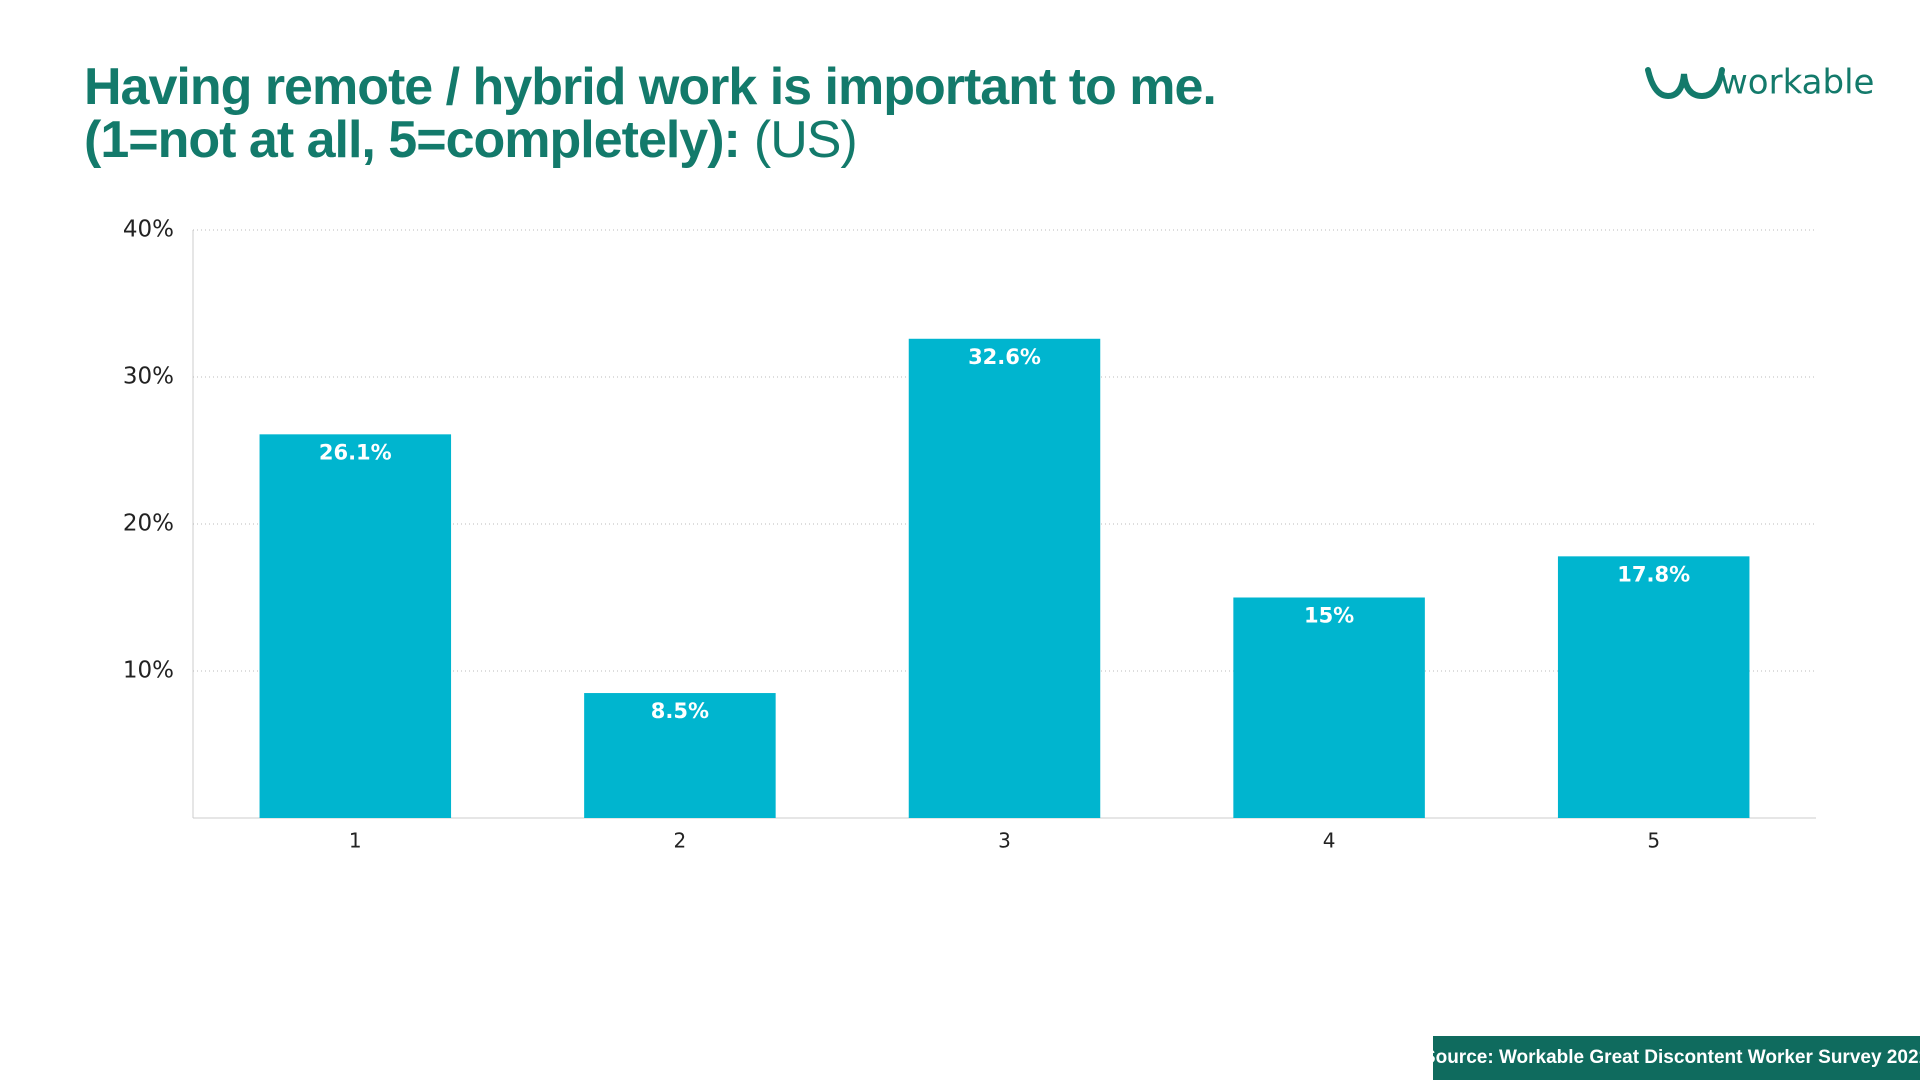  Describe the element at coordinates (1653, 841) in the screenshot. I see `x-tick-label: 5` at that location.